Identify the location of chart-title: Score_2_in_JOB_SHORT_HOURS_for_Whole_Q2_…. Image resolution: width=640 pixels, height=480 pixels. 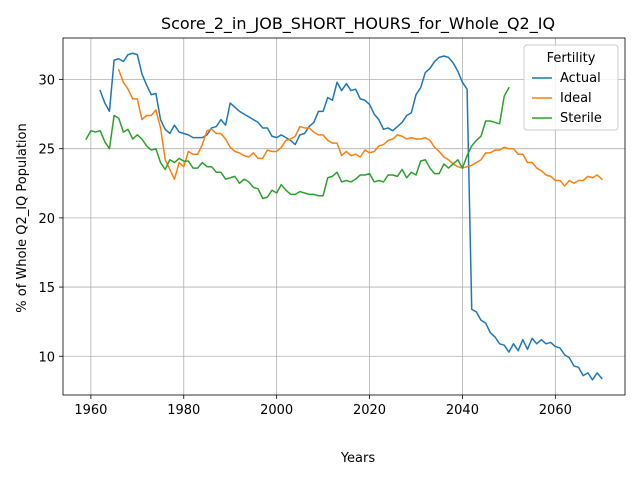
(358, 24).